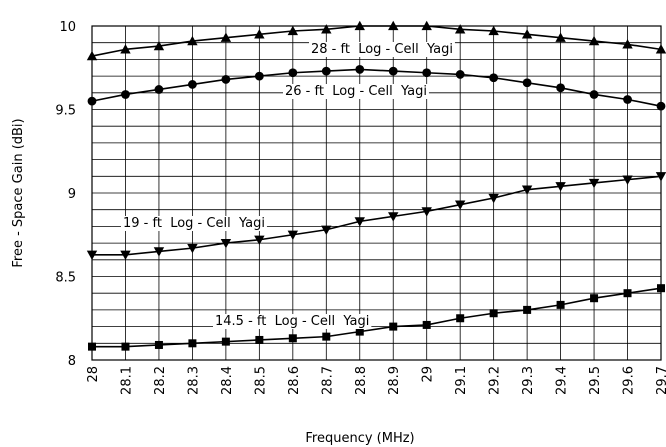  Describe the element at coordinates (67, 27) in the screenshot. I see `y-tick-label: 10` at that location.